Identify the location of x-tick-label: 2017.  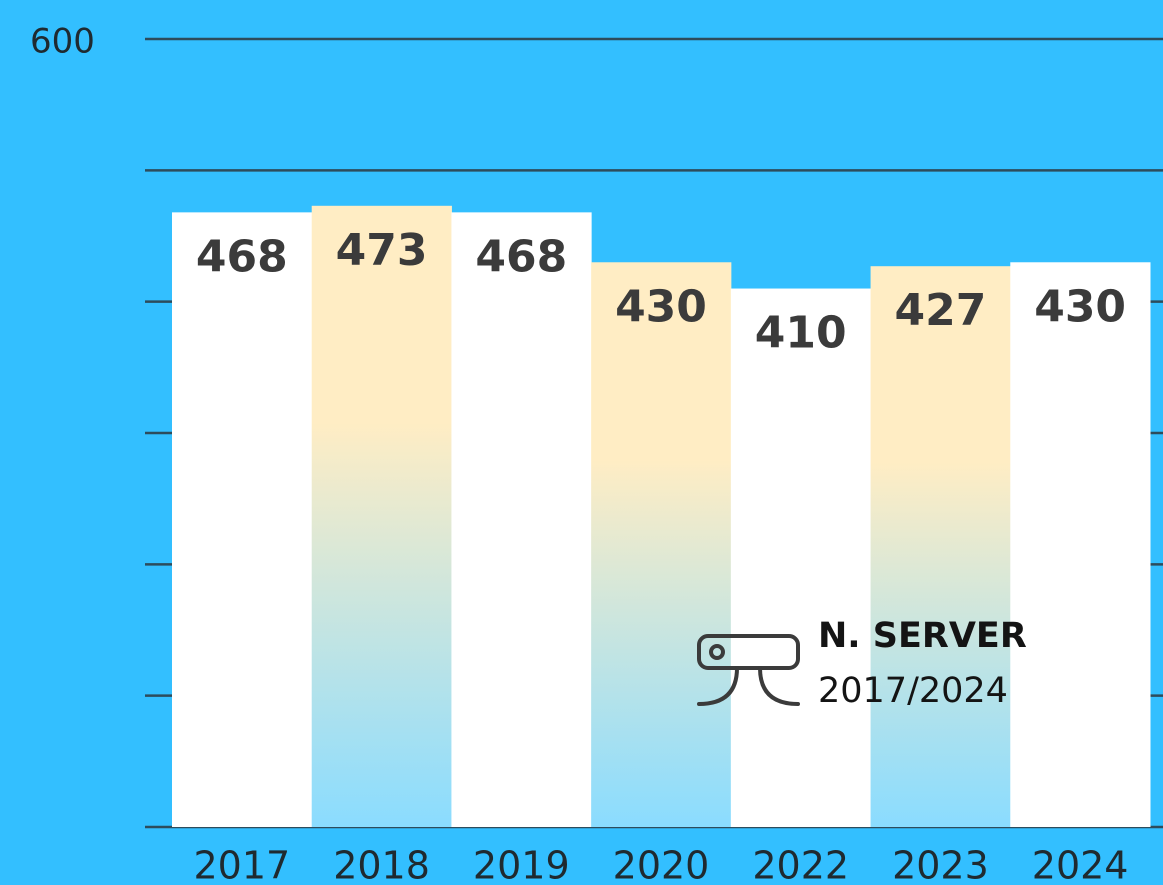
(241, 864).